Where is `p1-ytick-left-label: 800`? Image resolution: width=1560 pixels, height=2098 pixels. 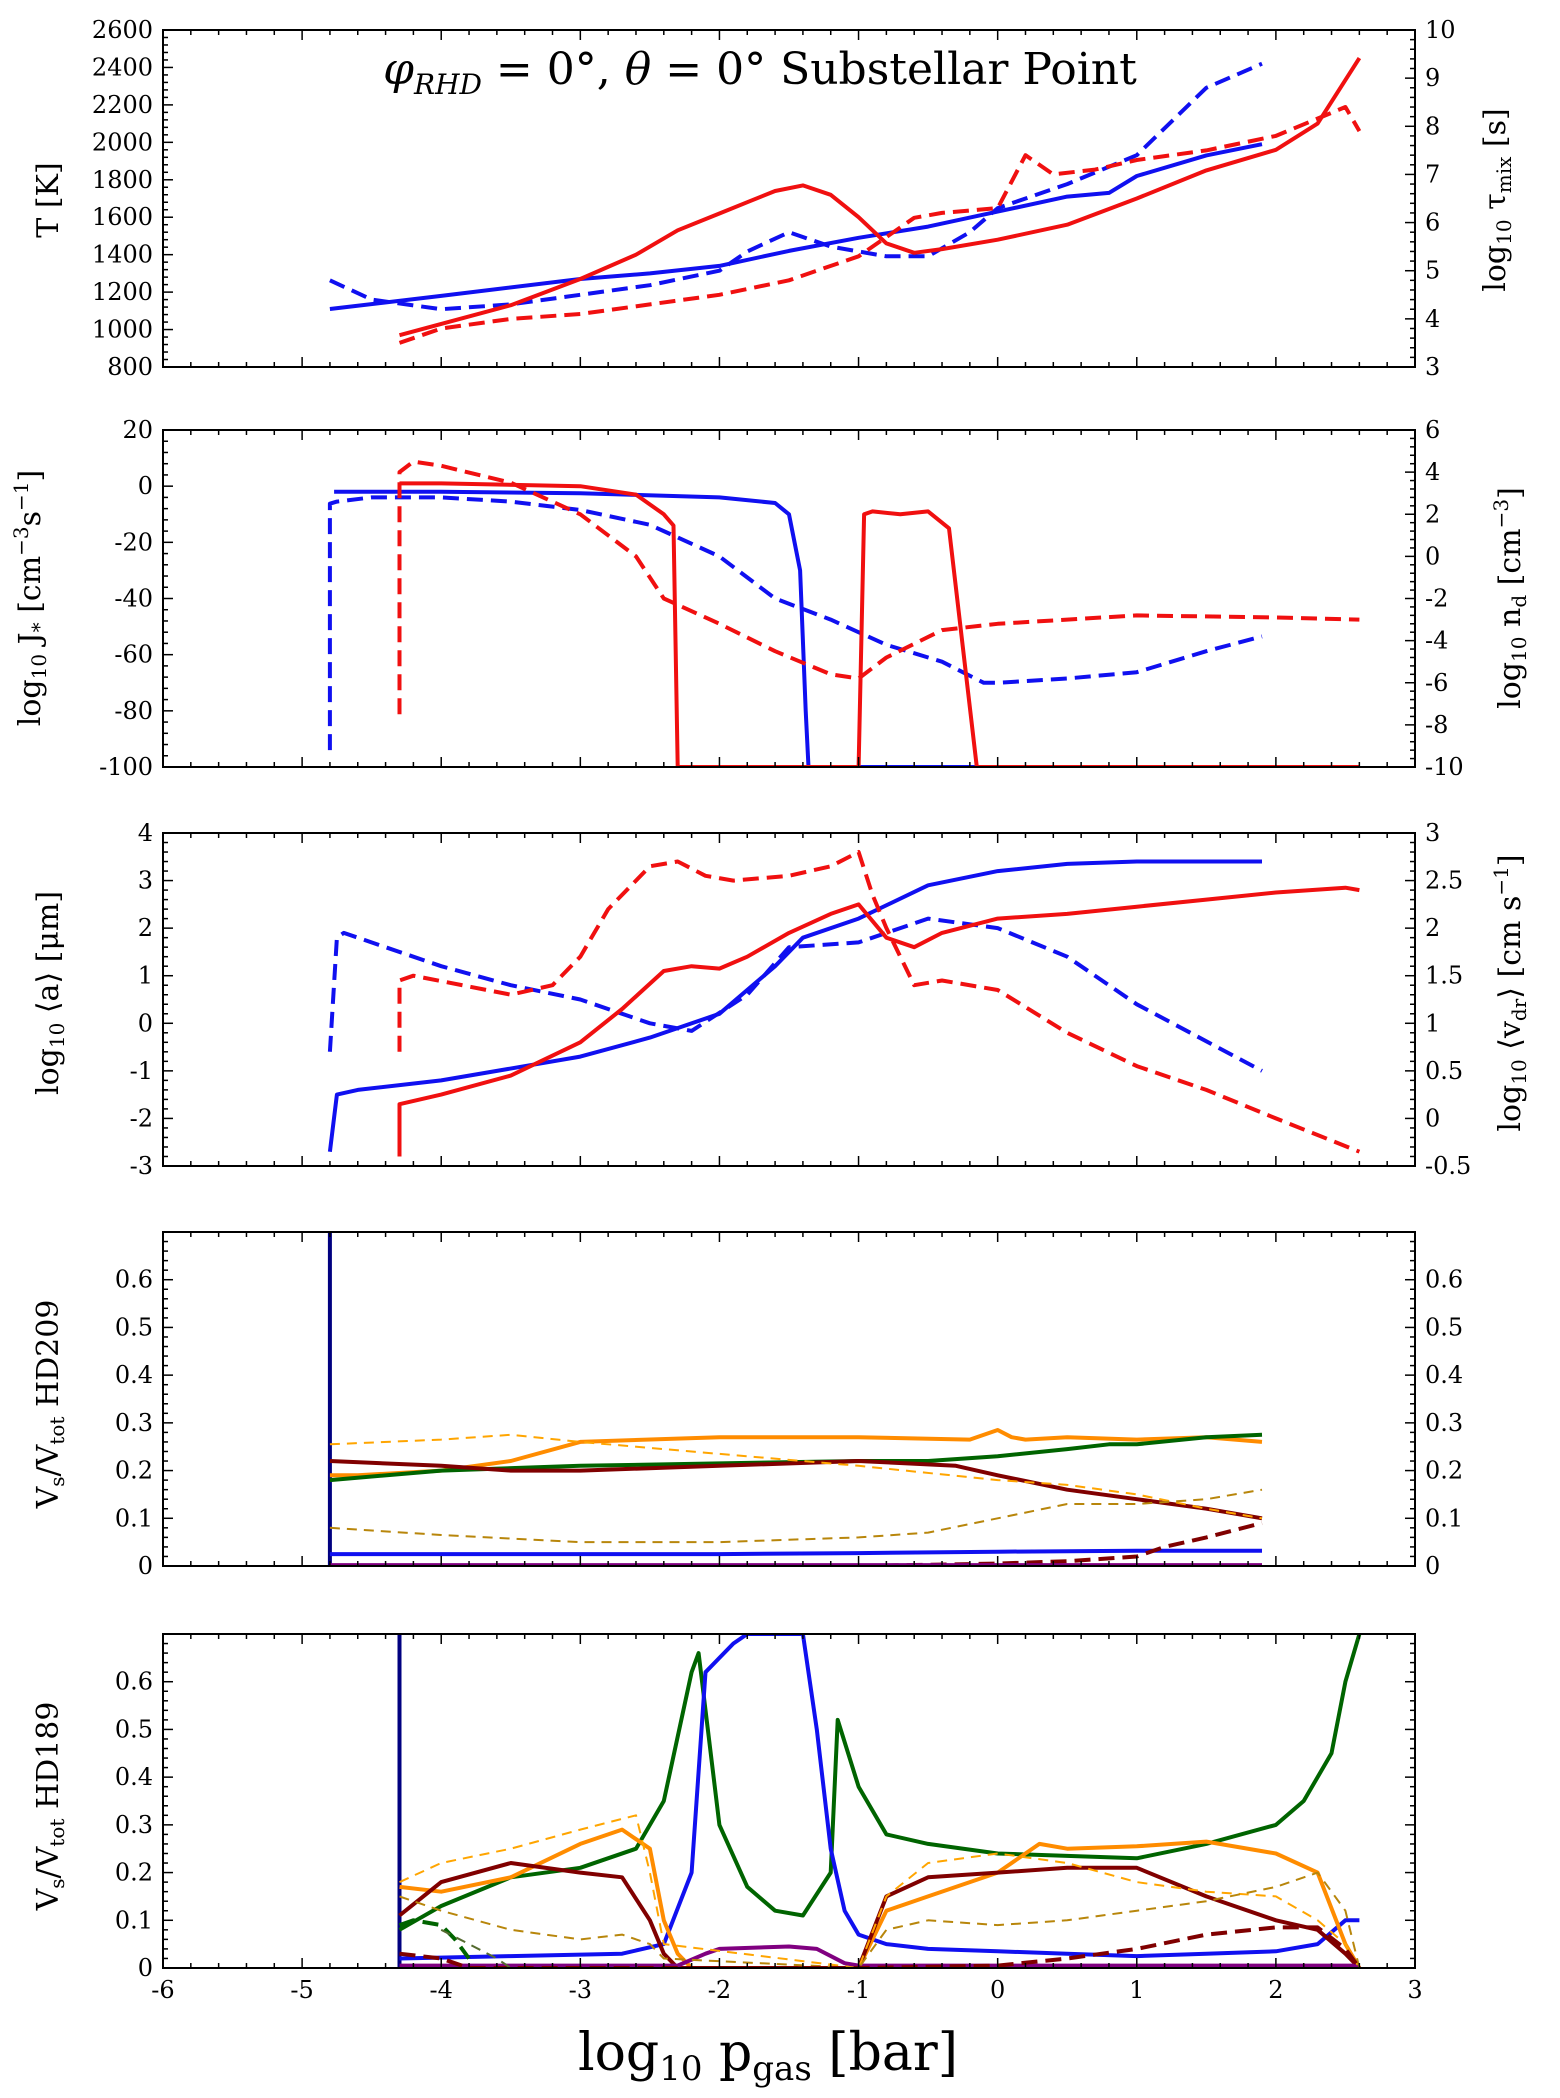
p1-ytick-left-label: 800 is located at coordinates (130, 367).